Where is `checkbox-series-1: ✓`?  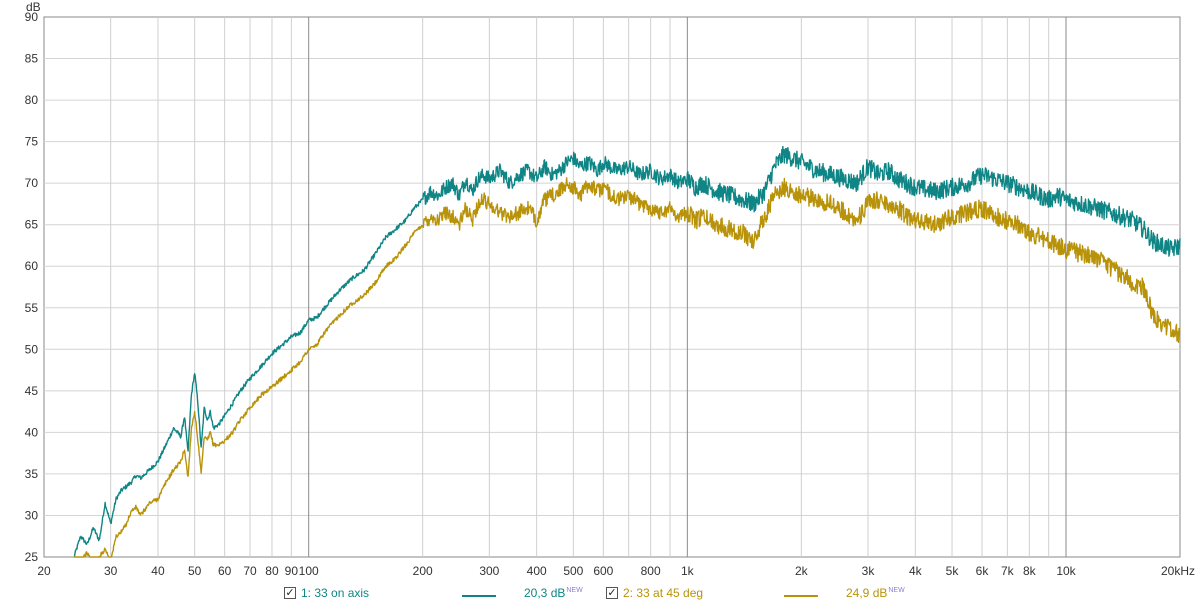 checkbox-series-1: ✓ is located at coordinates (290, 593).